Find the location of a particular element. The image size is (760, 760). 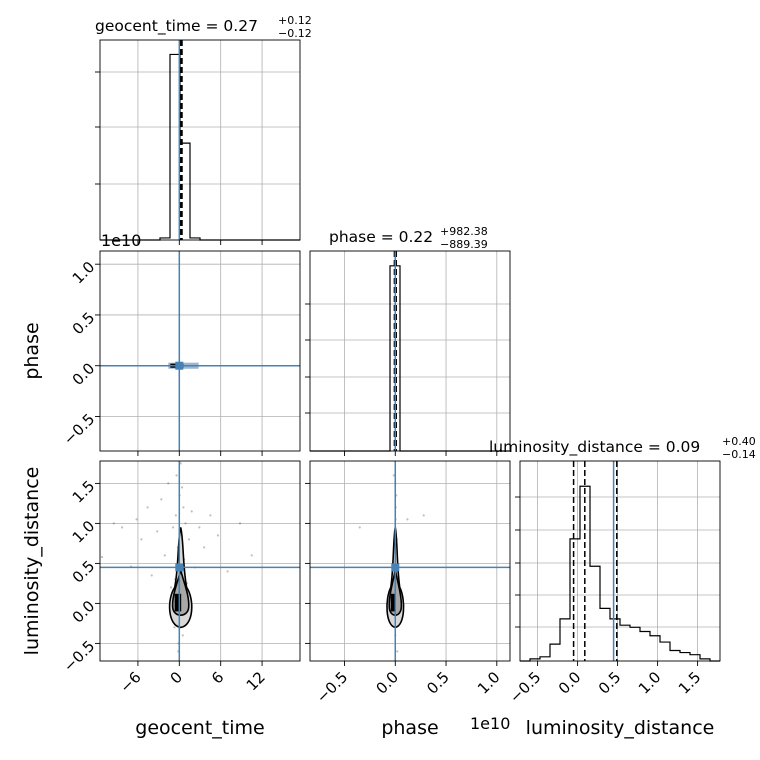

distance-vs-phase-panel: −0.5 0.0 0.5 1.0 is located at coordinates (408, 583).